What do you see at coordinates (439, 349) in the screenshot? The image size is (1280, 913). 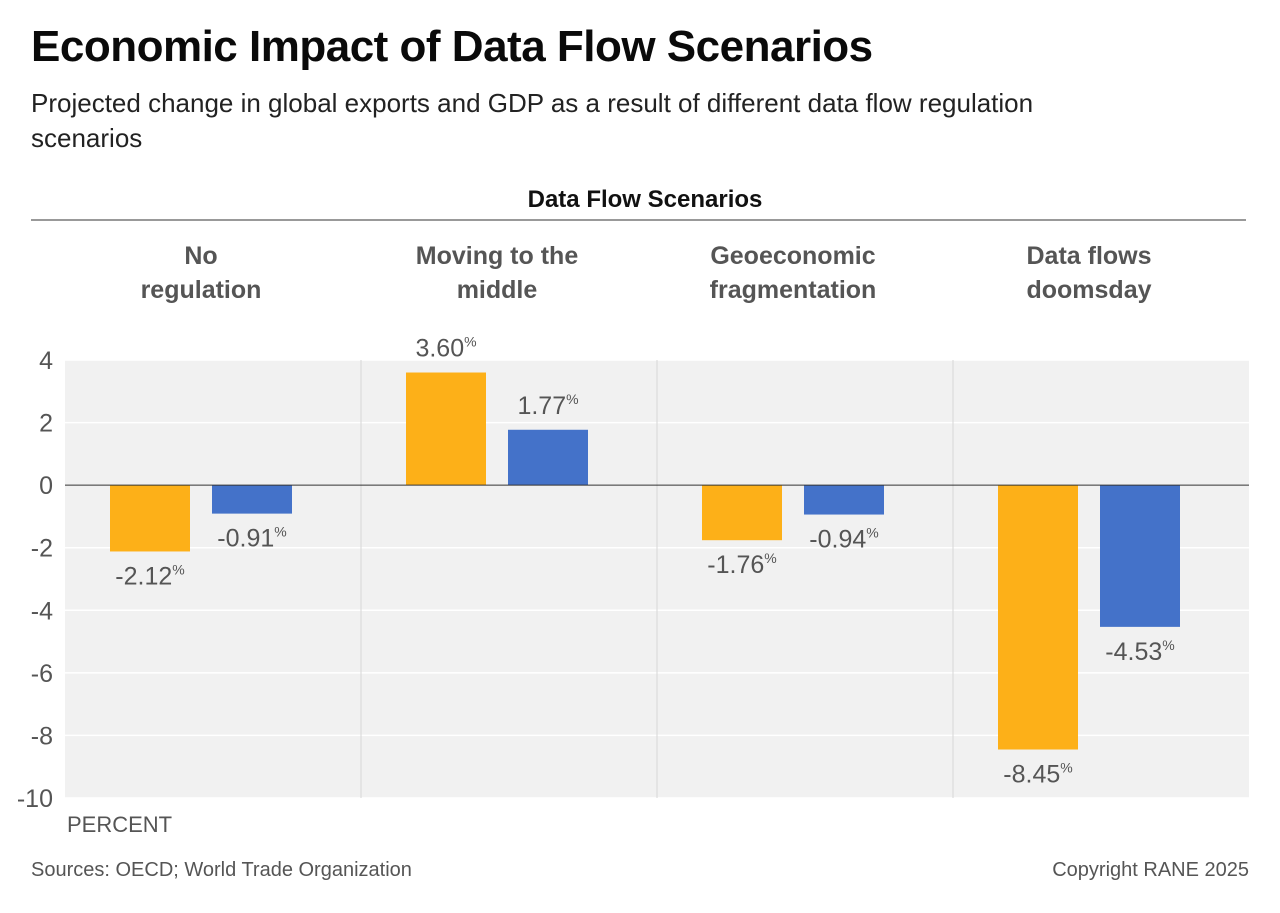 I see `data-label-value: 3.60` at bounding box center [439, 349].